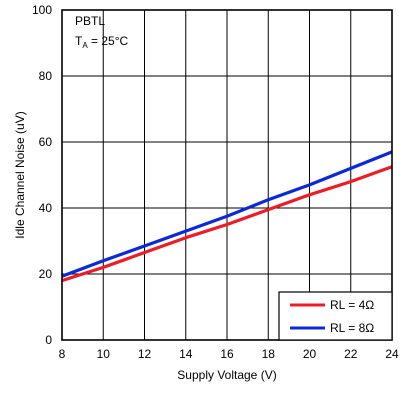  What do you see at coordinates (392, 354) in the screenshot?
I see `x-tick-label: 24` at bounding box center [392, 354].